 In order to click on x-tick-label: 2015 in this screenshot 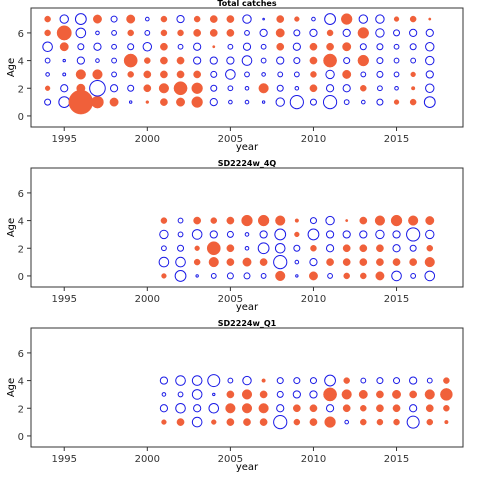, I will do `click(396, 299)`.